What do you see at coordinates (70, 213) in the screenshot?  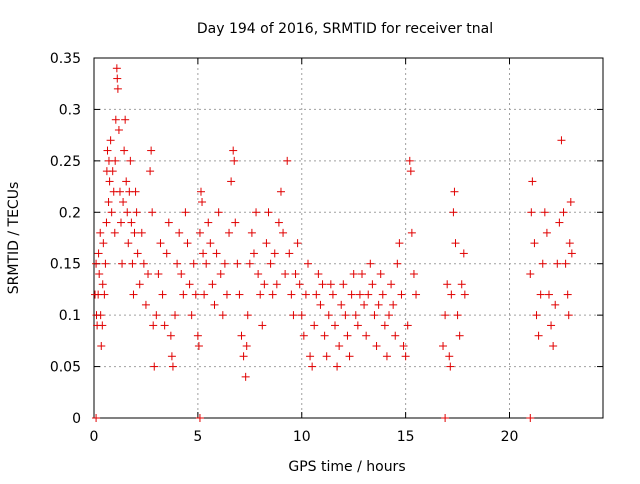 I see `y-tick-label: 0.2` at bounding box center [70, 213].